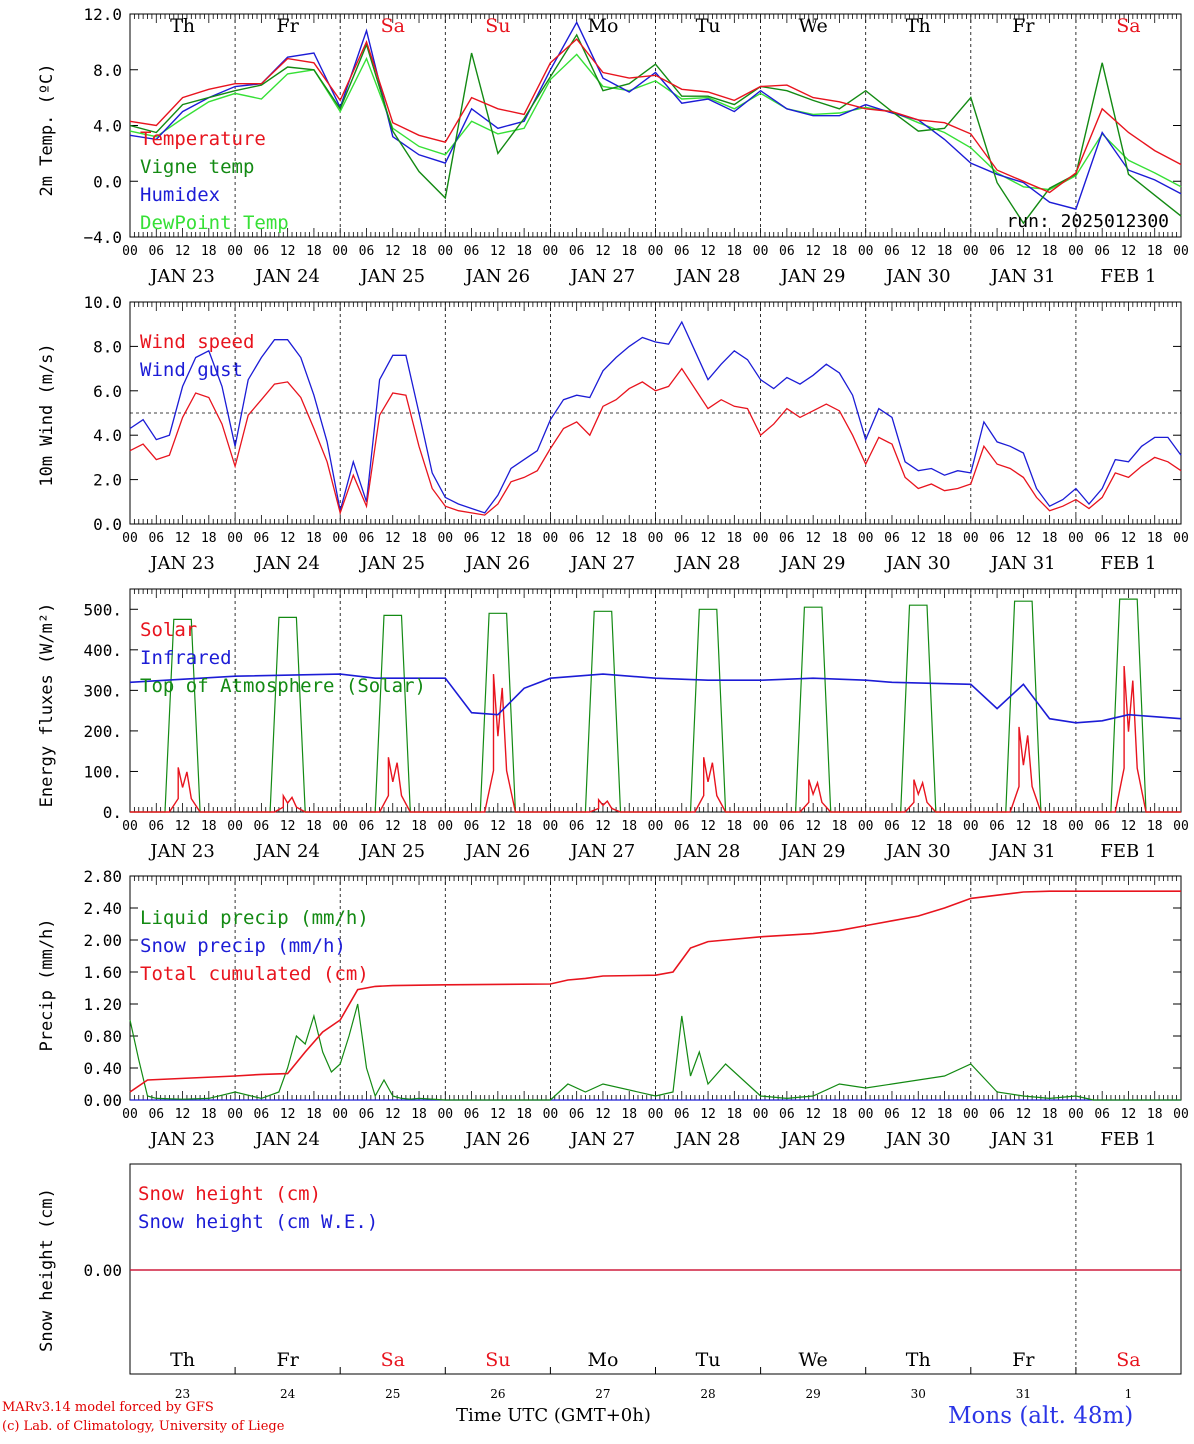 This screenshot has width=1194, height=1444. I want to click on y-axis-title: 10m Wind (m/s), so click(47, 414).